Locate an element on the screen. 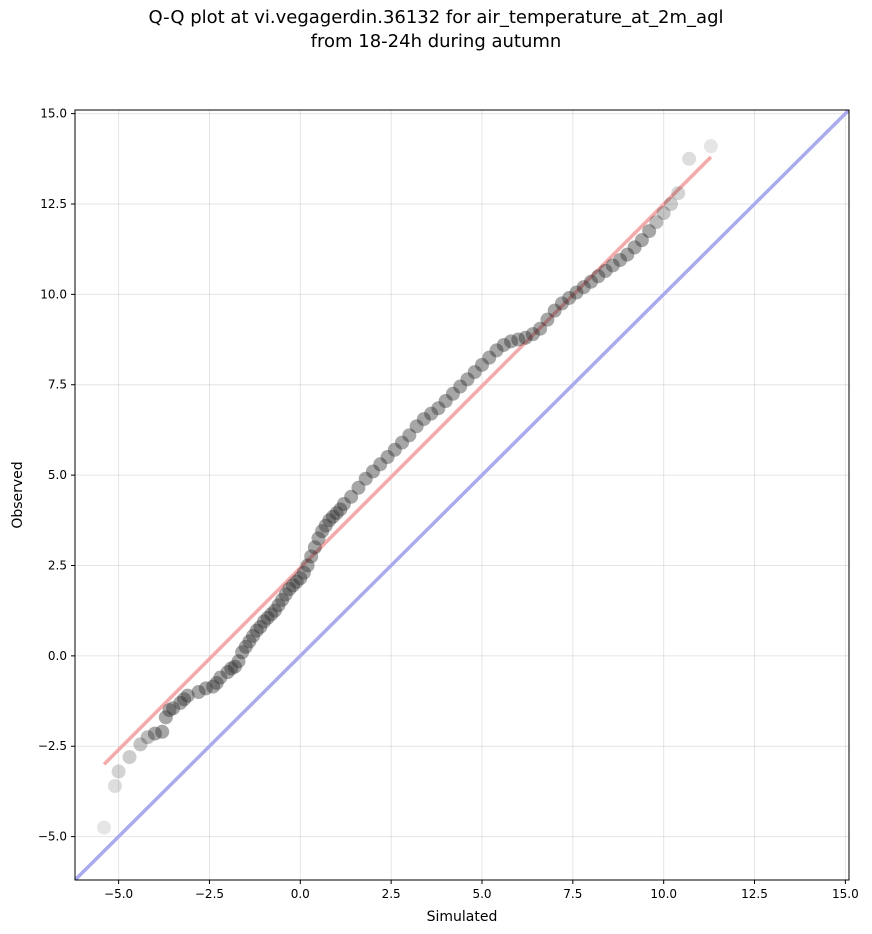 The image size is (872, 934). y-tick-label: 2.5 is located at coordinates (57, 565).